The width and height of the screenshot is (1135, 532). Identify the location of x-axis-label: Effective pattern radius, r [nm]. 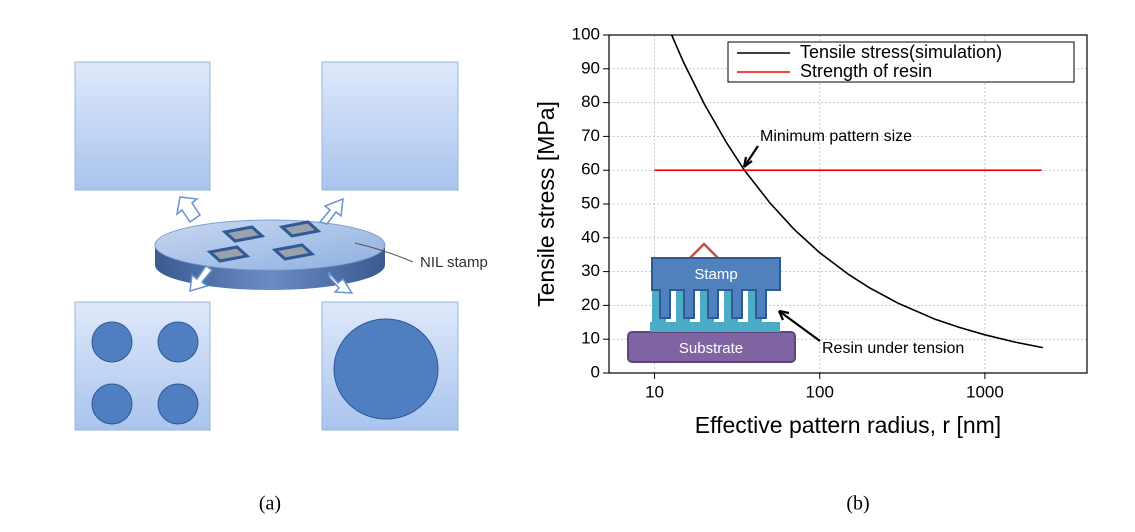
(848, 425).